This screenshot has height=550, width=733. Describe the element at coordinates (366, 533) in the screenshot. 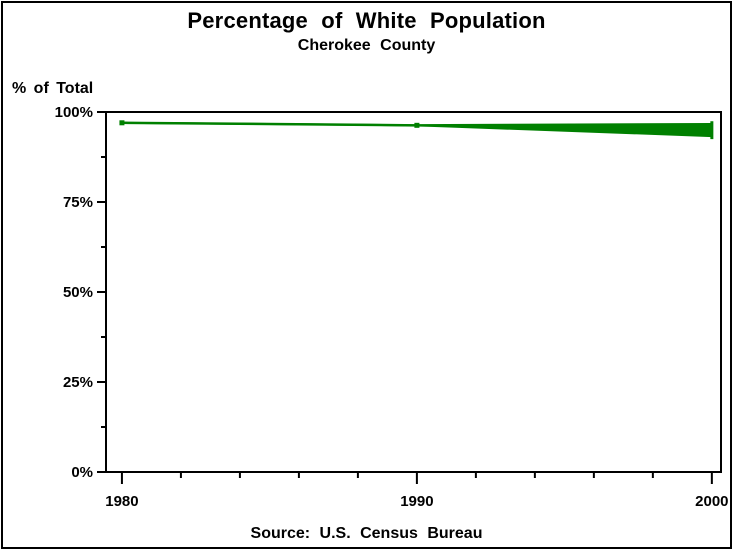

I see `source-footnote: Source: U.S. Census Bureau` at that location.